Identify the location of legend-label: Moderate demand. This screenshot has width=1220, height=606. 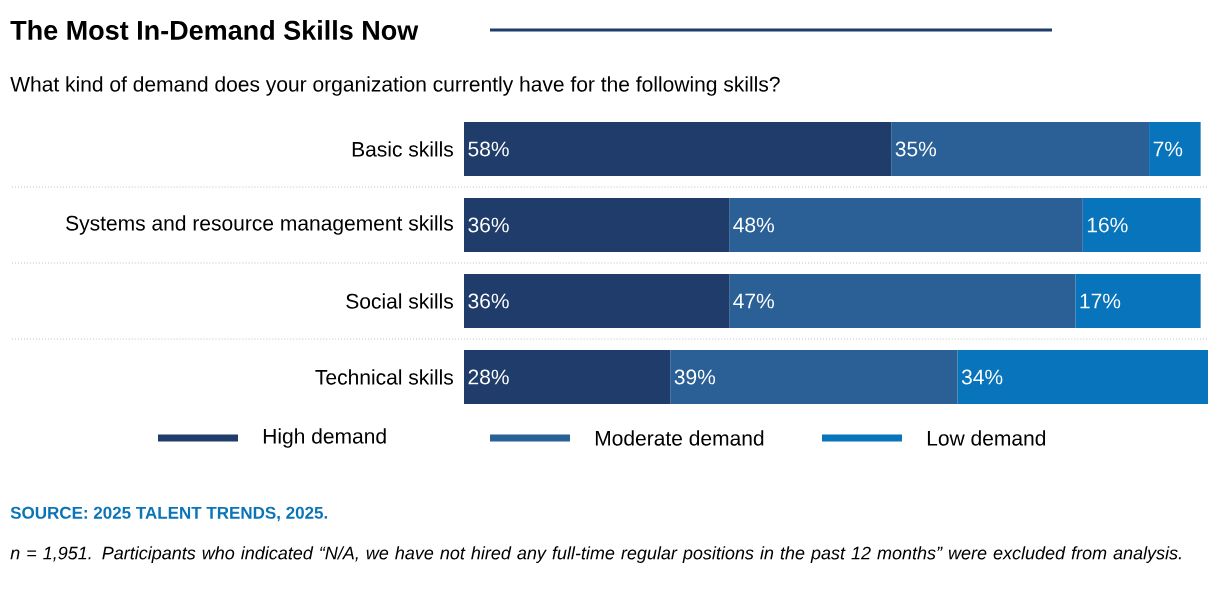
(679, 438).